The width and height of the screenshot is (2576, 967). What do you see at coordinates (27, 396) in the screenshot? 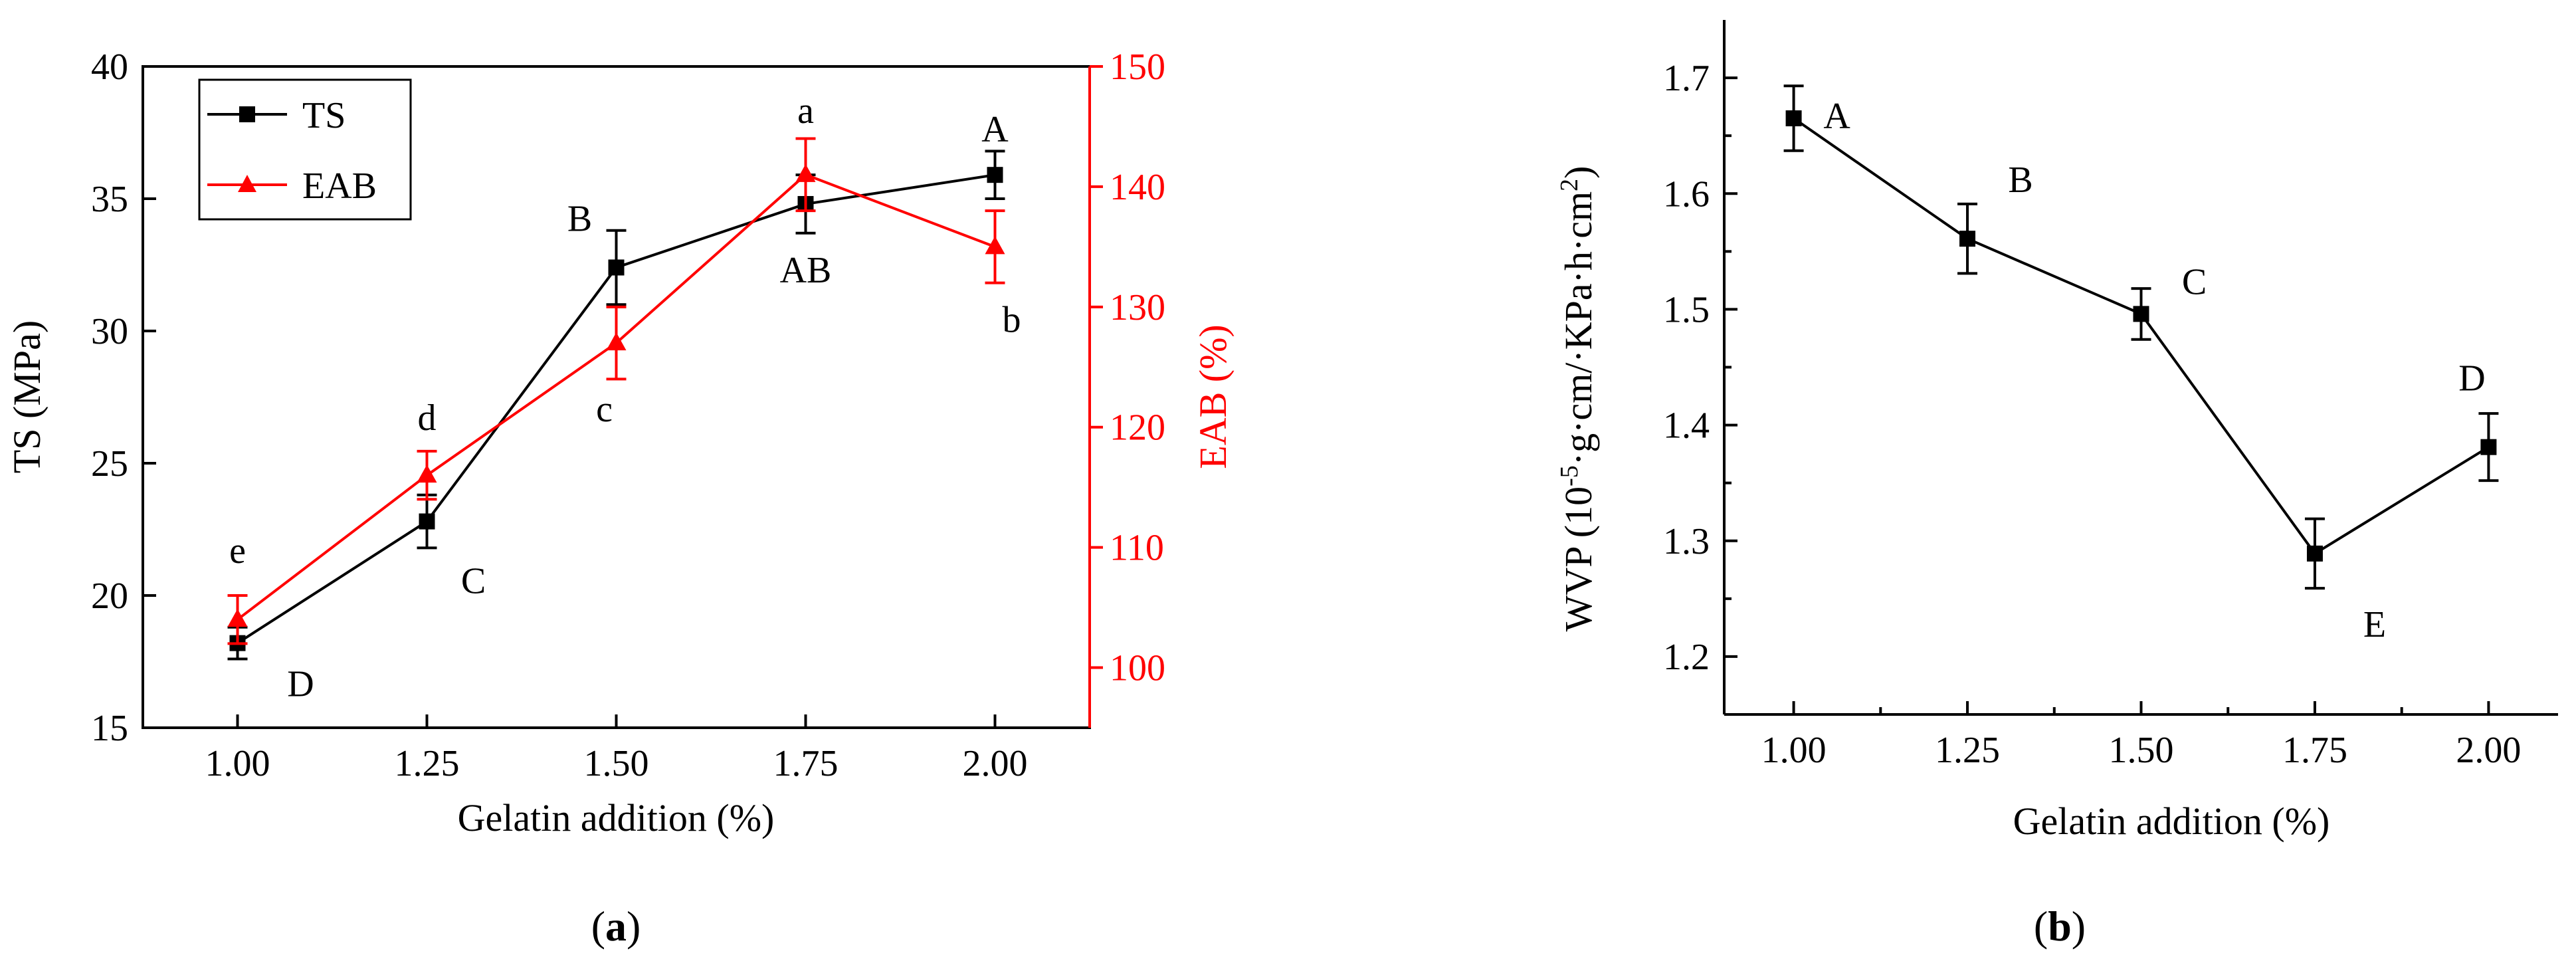
I see `panel-a-left-axis-title: TS (MPa)` at bounding box center [27, 396].